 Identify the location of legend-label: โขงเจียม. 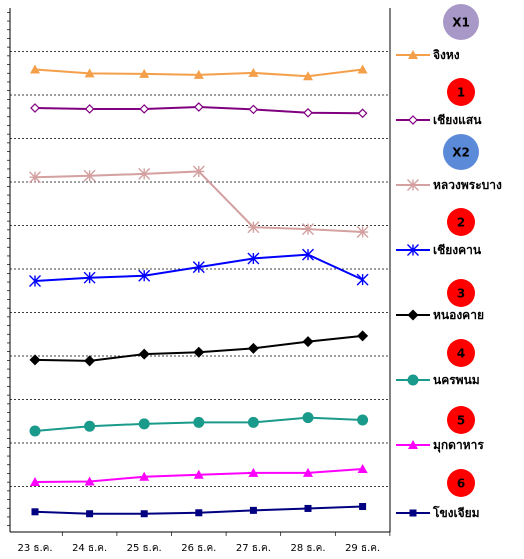
(456, 512).